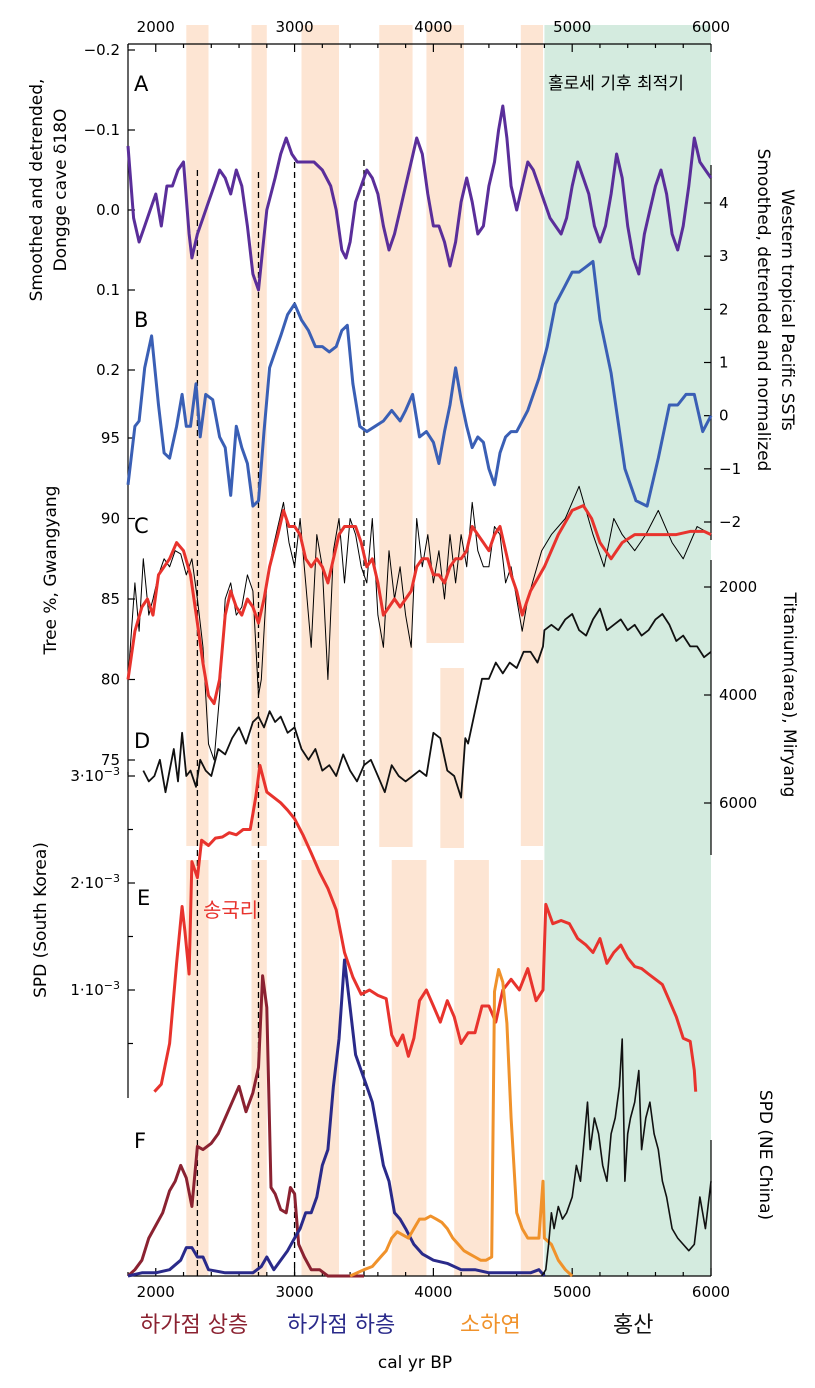 This screenshot has height=1388, width=815. What do you see at coordinates (616, 84) in the screenshot?
I see `holocene-optimum-label: 홀로세 기후 최적기` at bounding box center [616, 84].